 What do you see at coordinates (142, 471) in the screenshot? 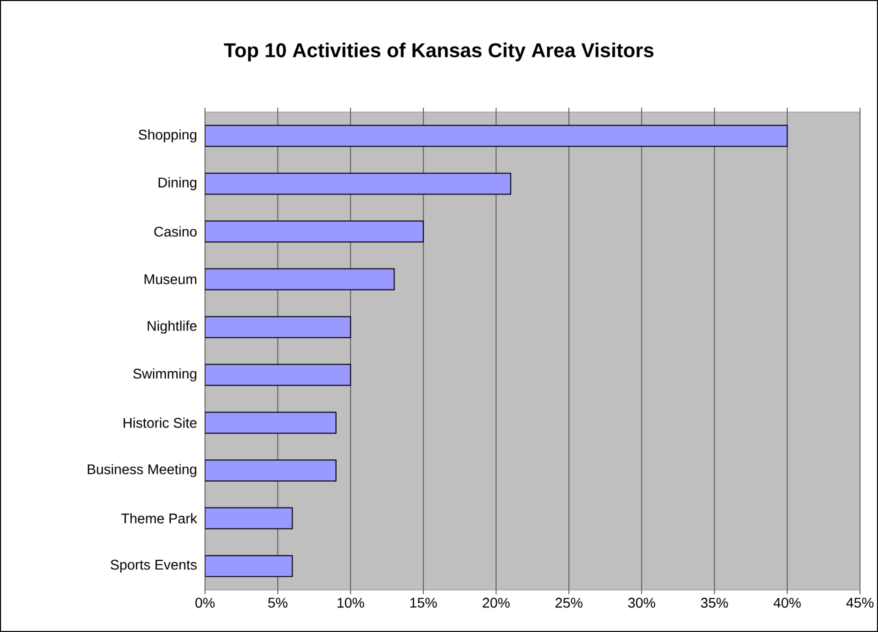
I see `y-tick-label: Business Meeting` at bounding box center [142, 471].